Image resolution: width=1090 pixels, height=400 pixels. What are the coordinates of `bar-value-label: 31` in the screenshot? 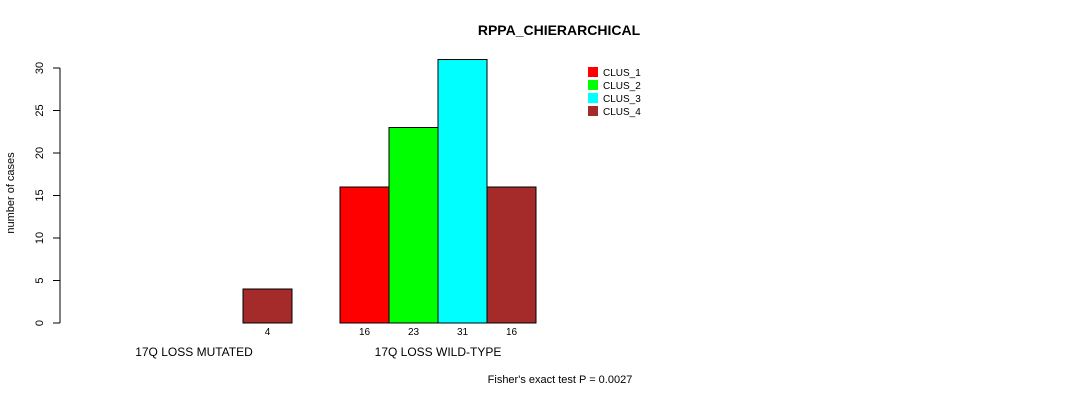 It's located at (463, 332).